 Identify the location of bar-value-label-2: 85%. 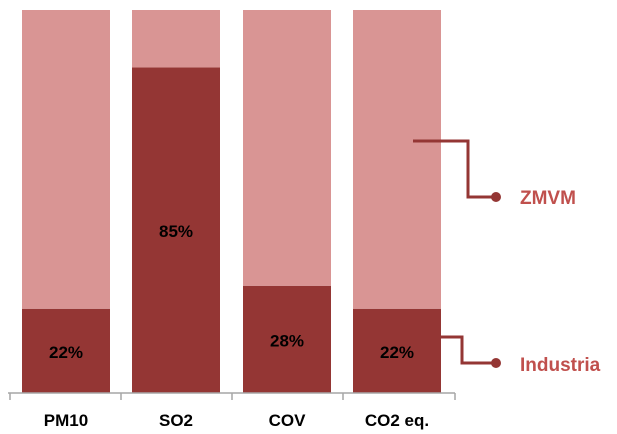
(176, 231).